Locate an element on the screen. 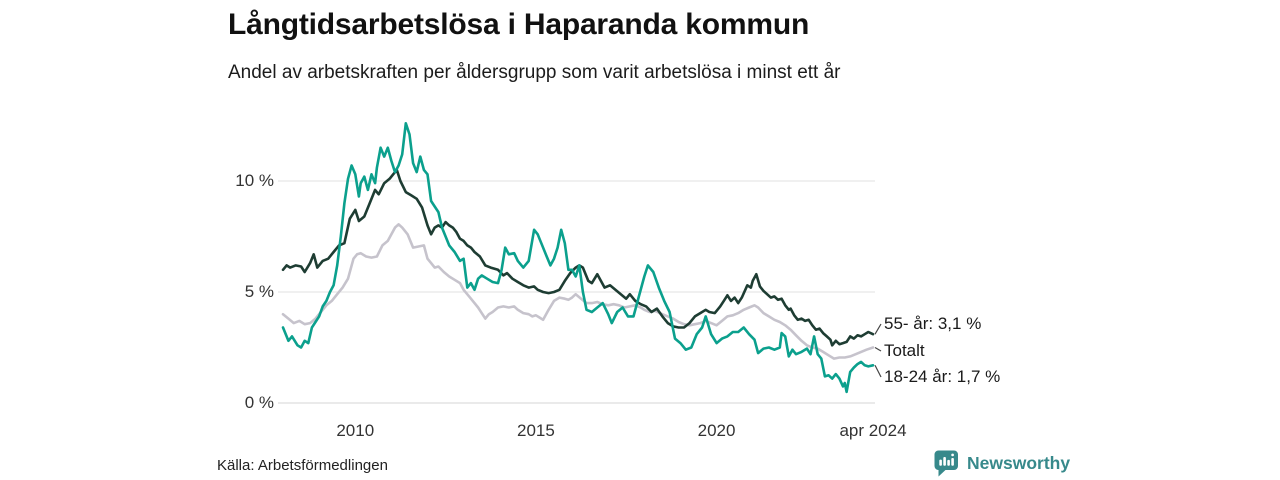 The height and width of the screenshot is (480, 1280). y-axis-tick-label: 5 % is located at coordinates (259, 291).